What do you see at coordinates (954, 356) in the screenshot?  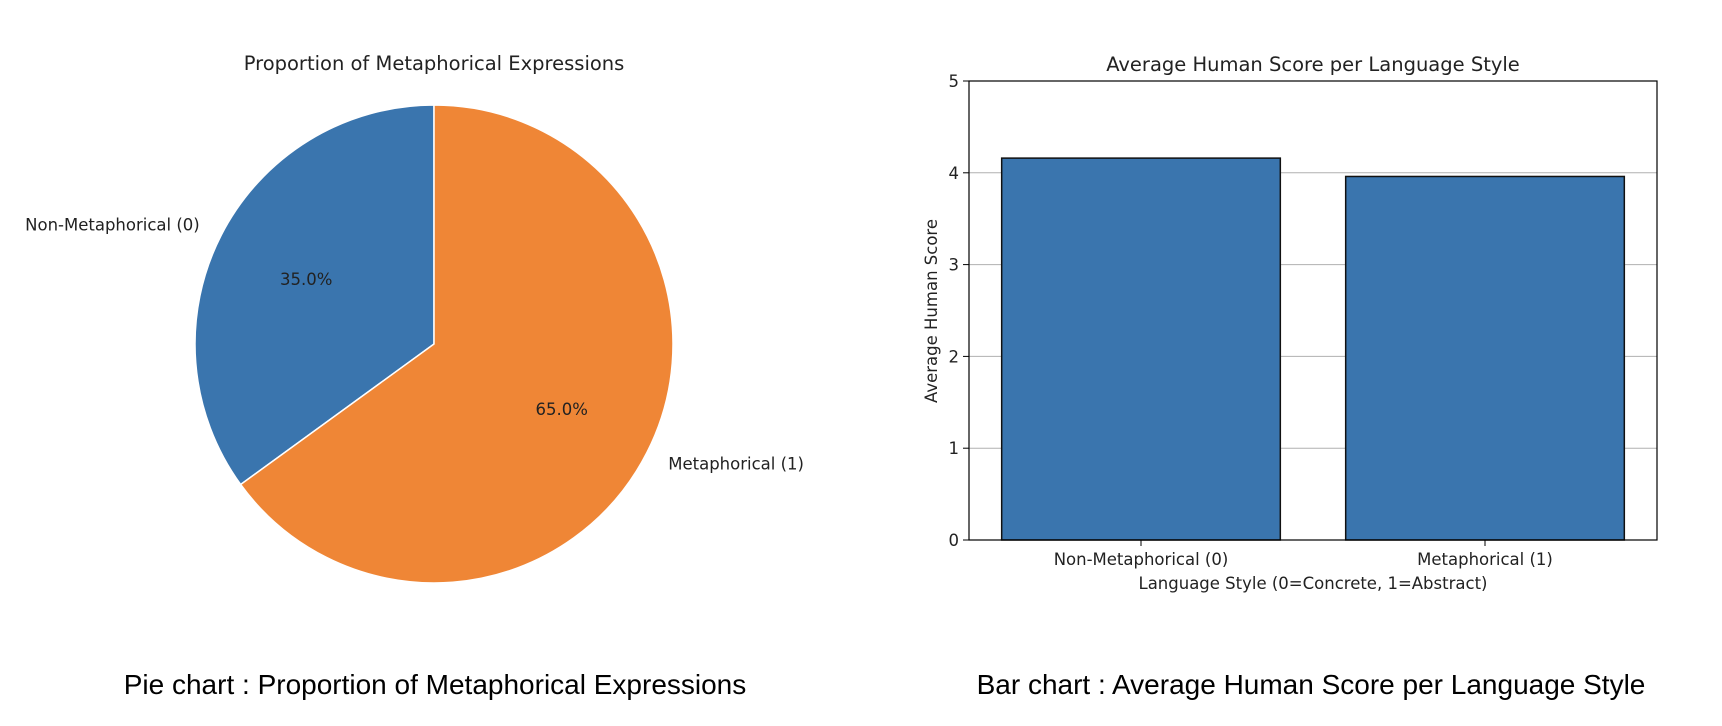 I see `y-tick-label: 2` at bounding box center [954, 356].